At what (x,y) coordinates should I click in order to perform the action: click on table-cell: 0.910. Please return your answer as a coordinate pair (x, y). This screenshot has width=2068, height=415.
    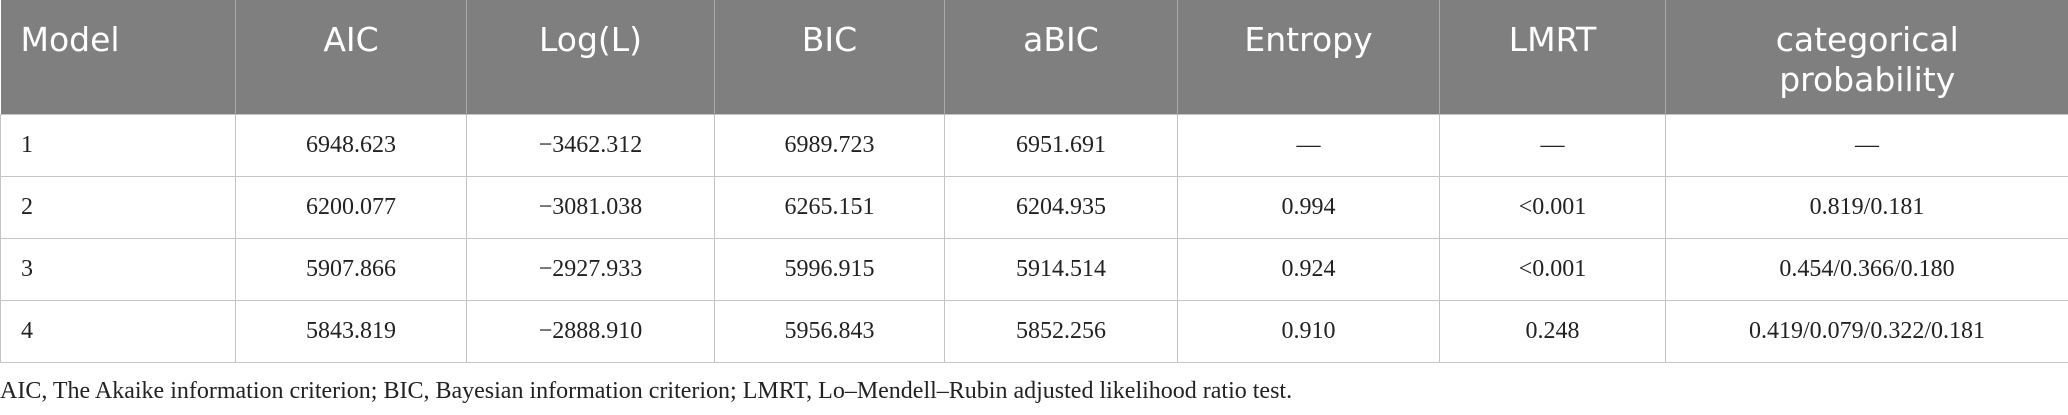
    Looking at the image, I should click on (1308, 331).